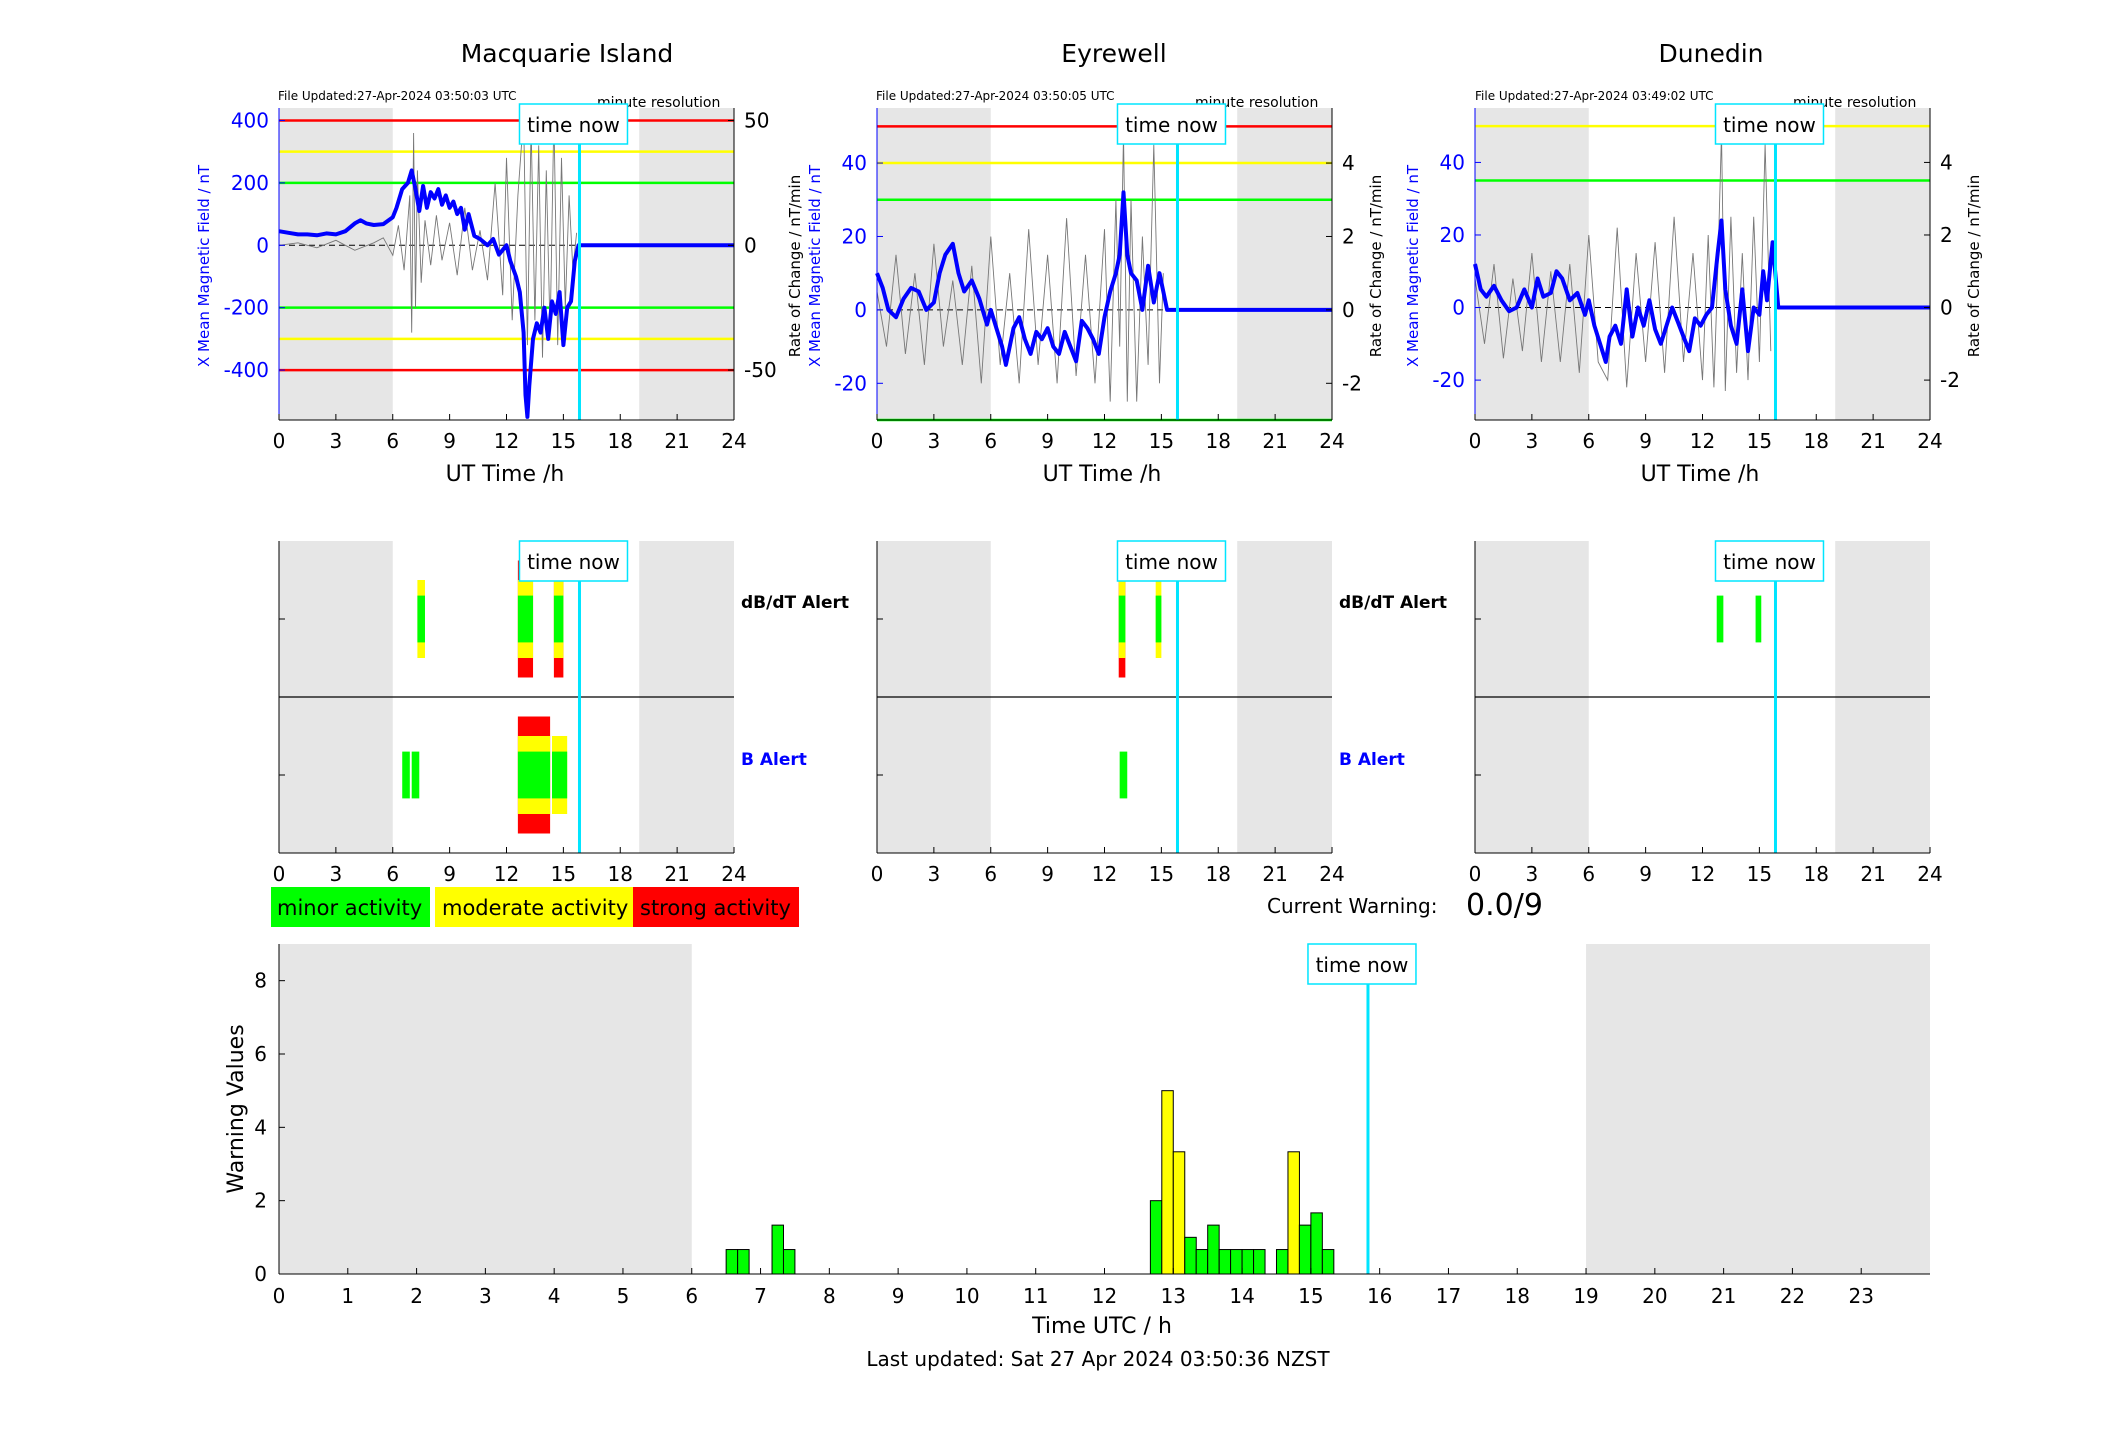  What do you see at coordinates (416, 1296) in the screenshot?
I see `warning-x-tick-label-2: 2` at bounding box center [416, 1296].